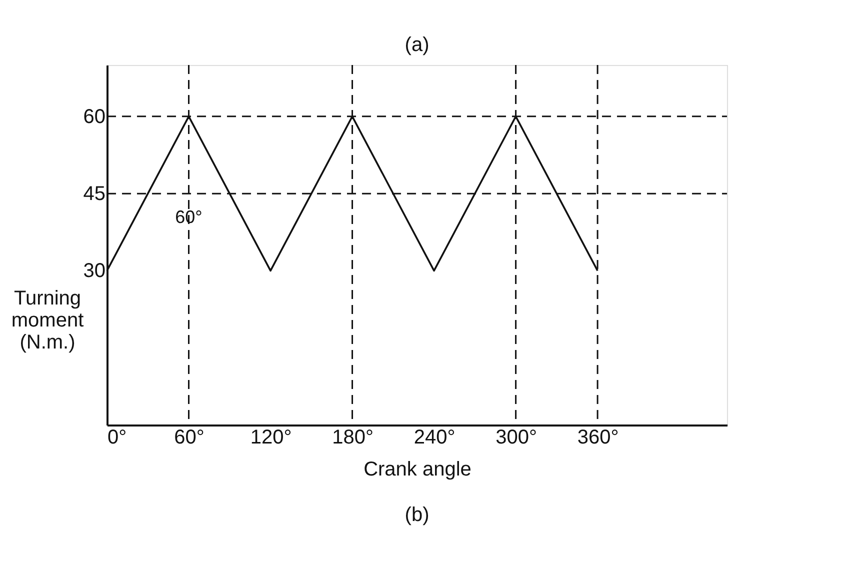 The image size is (852, 567). What do you see at coordinates (47, 321) in the screenshot?
I see `y-axis-title: Turning moment (N.m.)` at bounding box center [47, 321].